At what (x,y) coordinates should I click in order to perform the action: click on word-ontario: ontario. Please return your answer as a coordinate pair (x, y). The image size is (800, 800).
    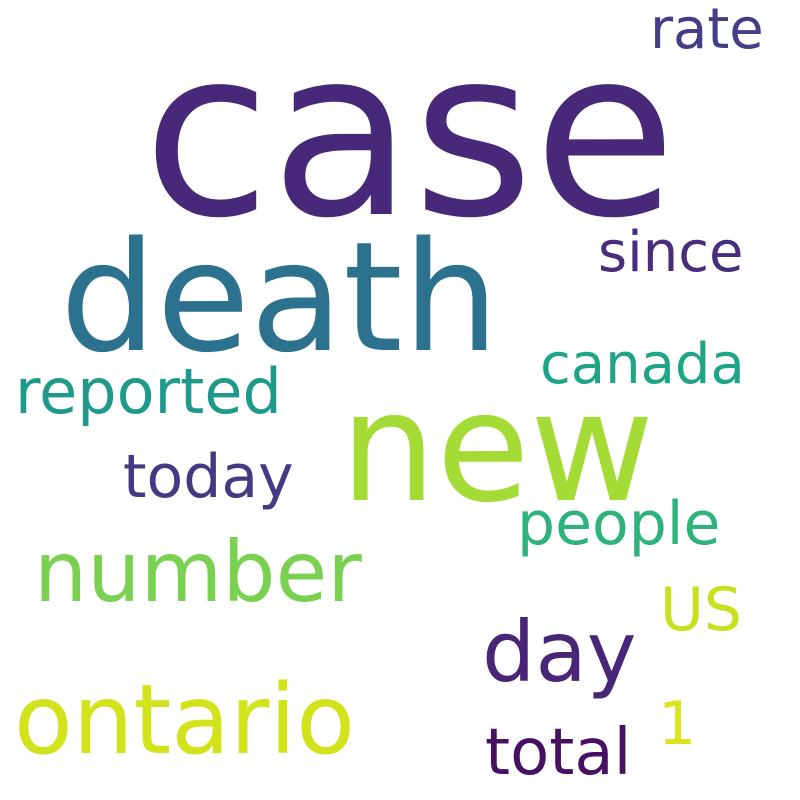
    Looking at the image, I should click on (184, 720).